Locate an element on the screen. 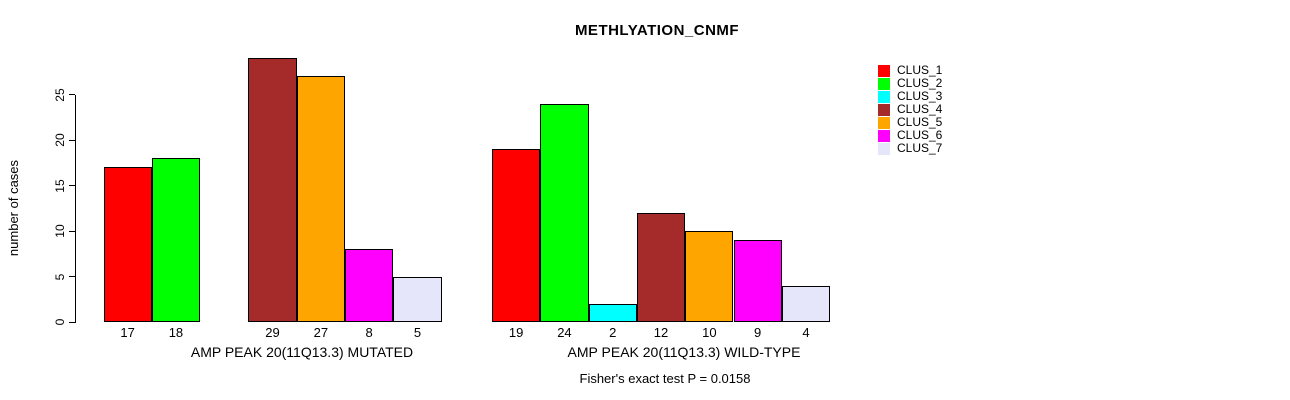 The width and height of the screenshot is (1290, 400). bar-value-label: 19 is located at coordinates (516, 332).